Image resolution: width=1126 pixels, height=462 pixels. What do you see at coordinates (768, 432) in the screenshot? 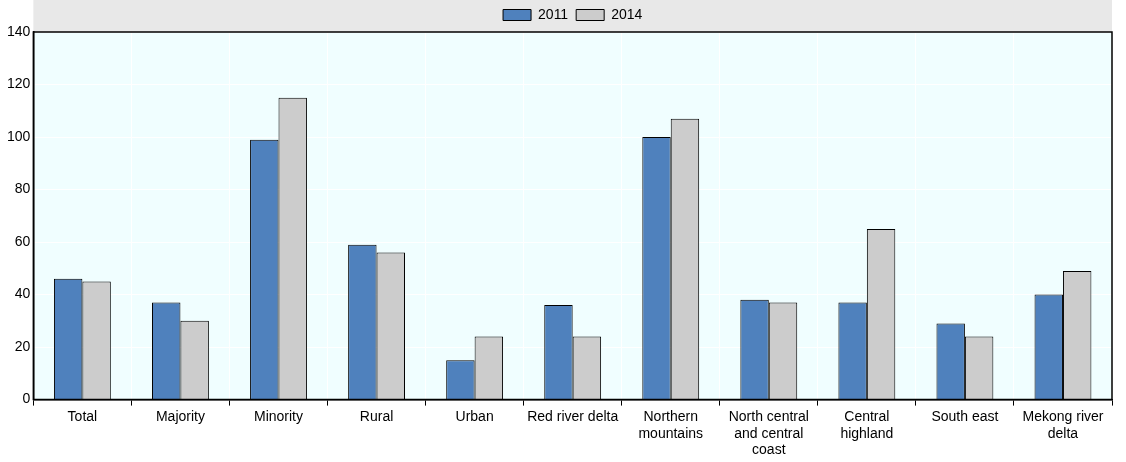
I see `x-tick-label: North central and central coast` at bounding box center [768, 432].